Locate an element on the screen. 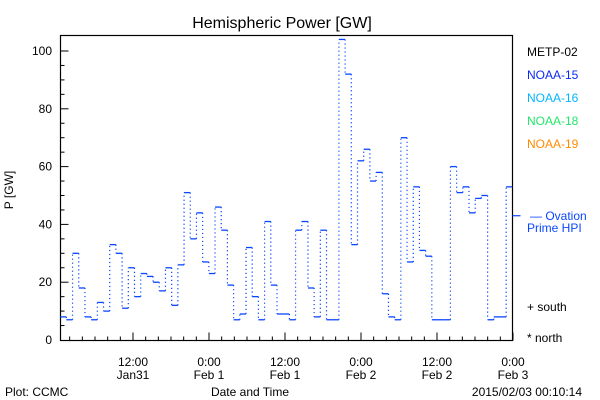 The width and height of the screenshot is (600, 400). north-marker-label: * north is located at coordinates (544, 338).